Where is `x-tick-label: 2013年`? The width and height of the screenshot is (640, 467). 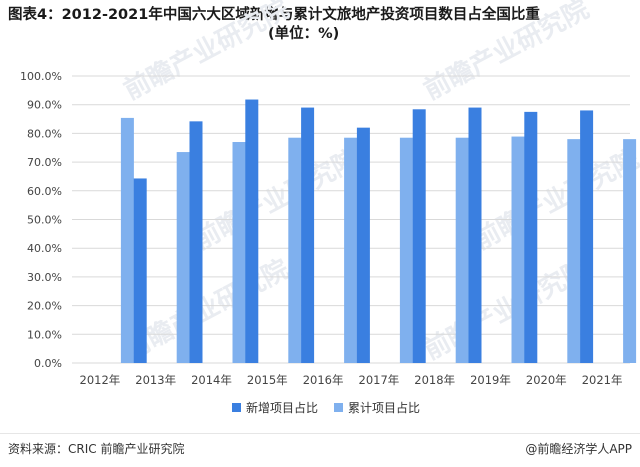 x-tick-label: 2013年 is located at coordinates (155, 380).